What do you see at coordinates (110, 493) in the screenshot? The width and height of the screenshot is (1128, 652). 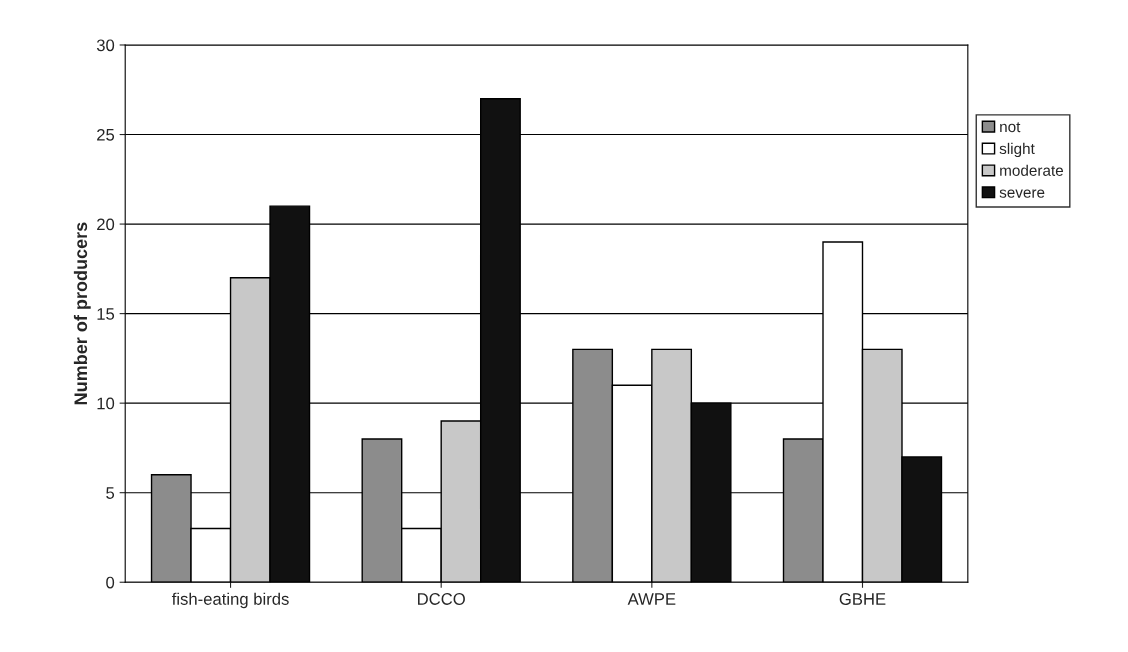 I see `y-tick-label: 5` at bounding box center [110, 493].